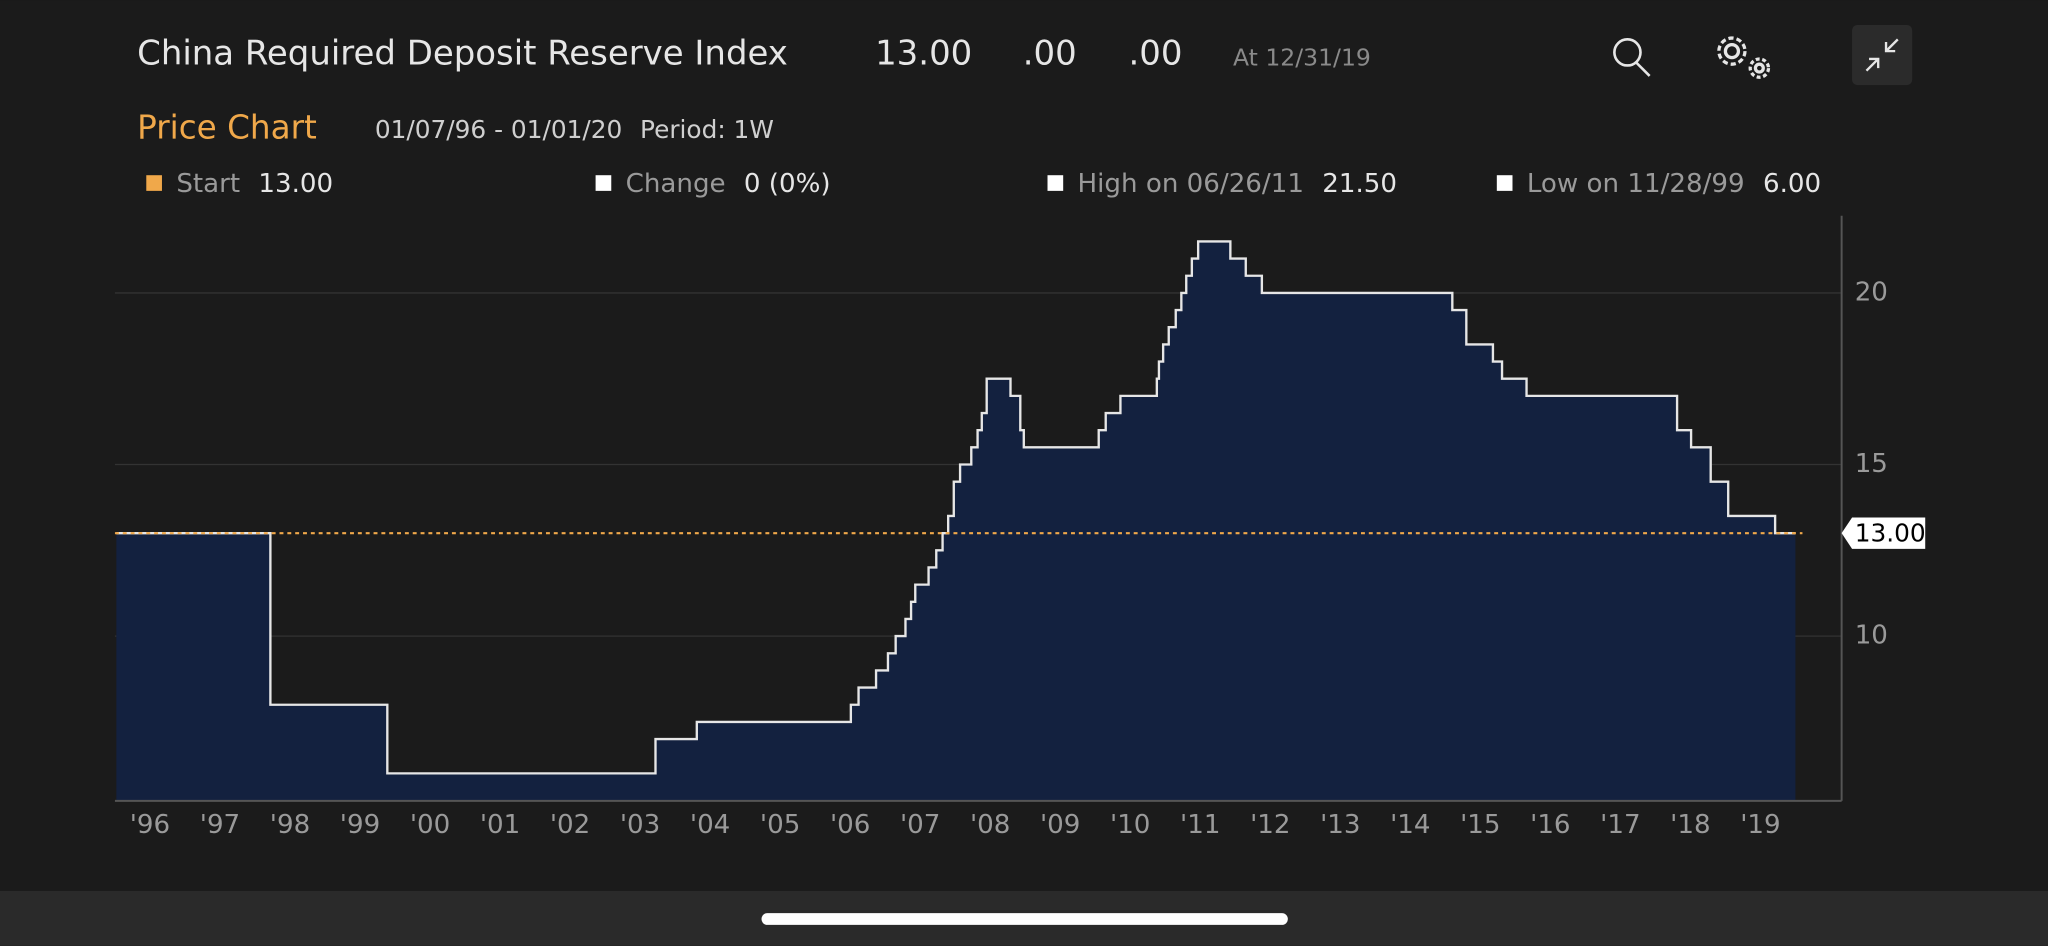 Image resolution: width=2048 pixels, height=946 pixels. What do you see at coordinates (1130, 825) in the screenshot?
I see `x-tick-label: '10` at bounding box center [1130, 825].